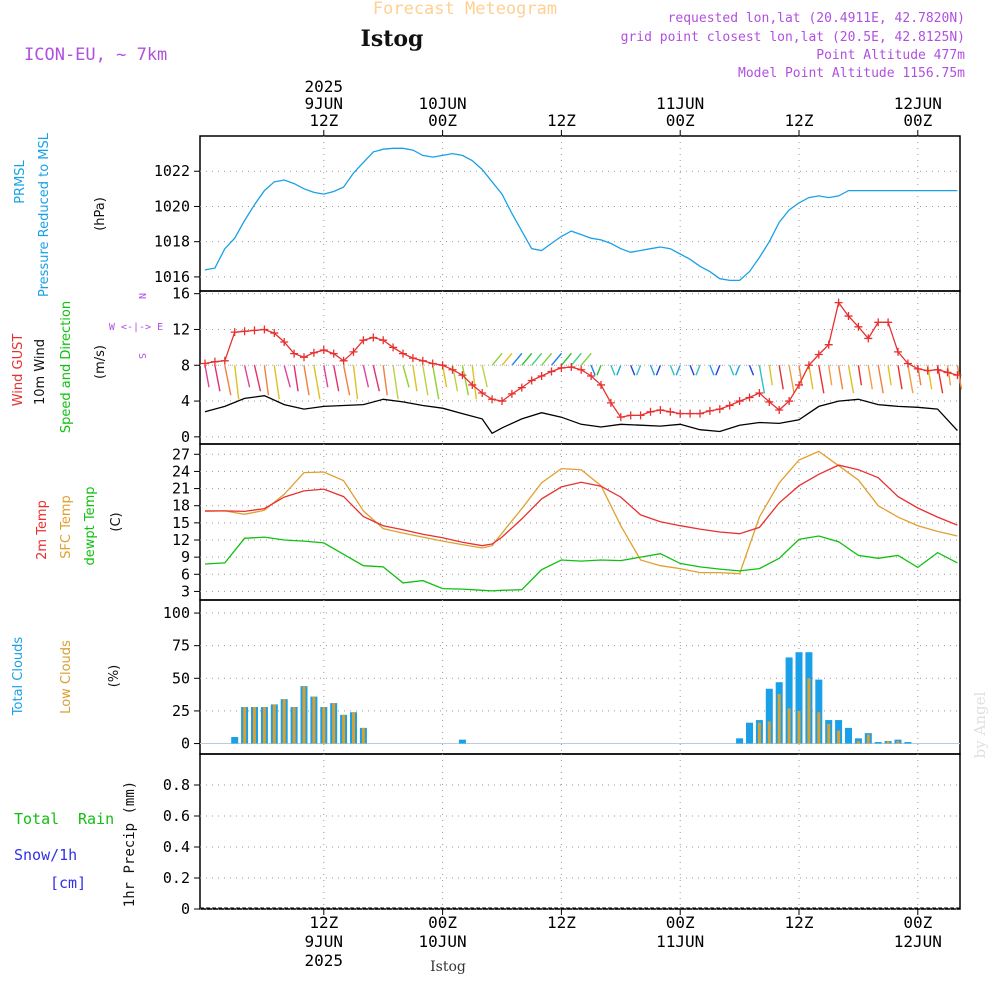  I want to click on precip-ytick-label: 0.2, so click(176, 878).